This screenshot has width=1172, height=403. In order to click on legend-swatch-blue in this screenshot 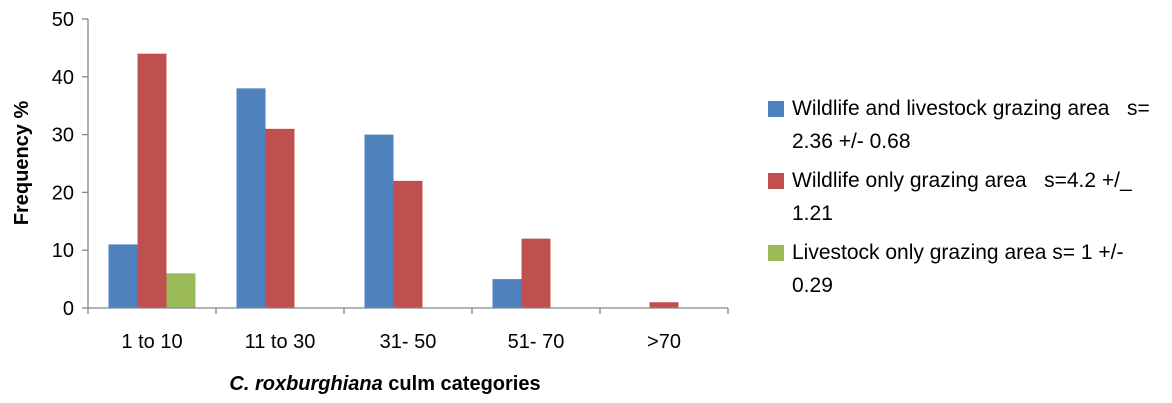, I will do `click(776, 109)`.